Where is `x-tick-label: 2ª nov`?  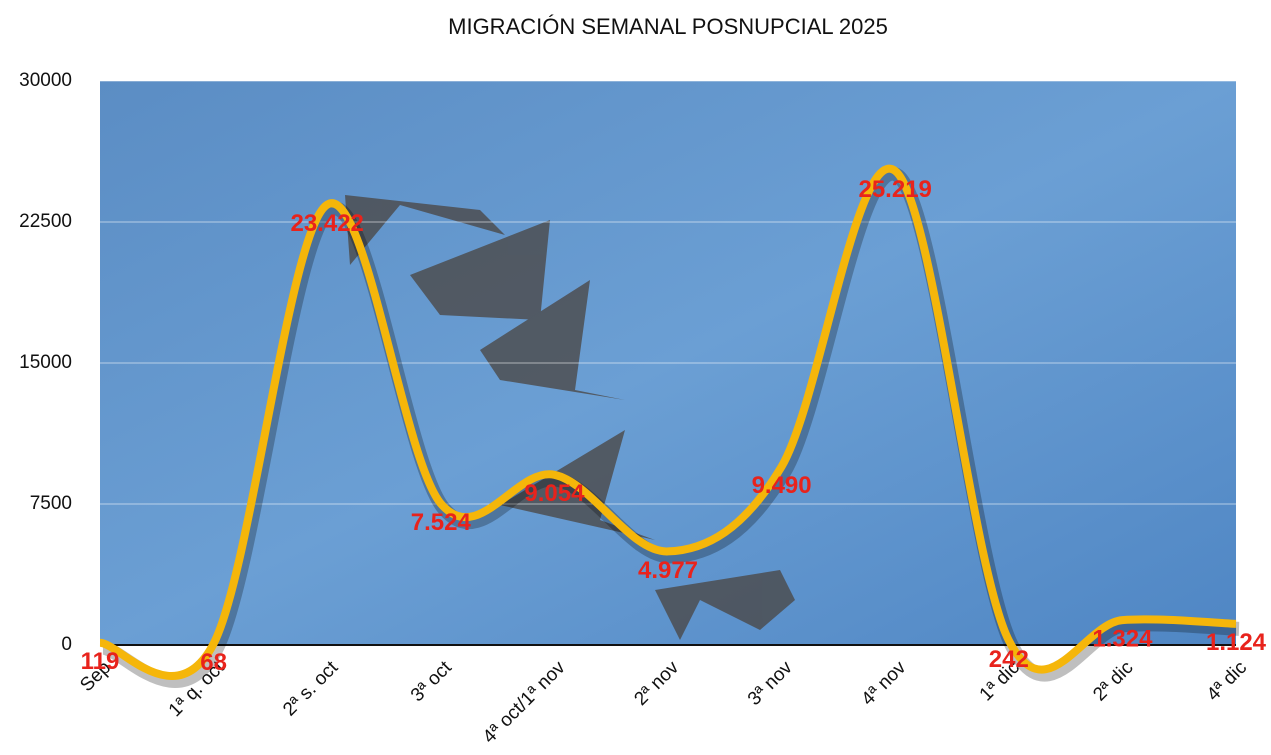 x-tick-label: 2ª nov is located at coordinates (656, 683).